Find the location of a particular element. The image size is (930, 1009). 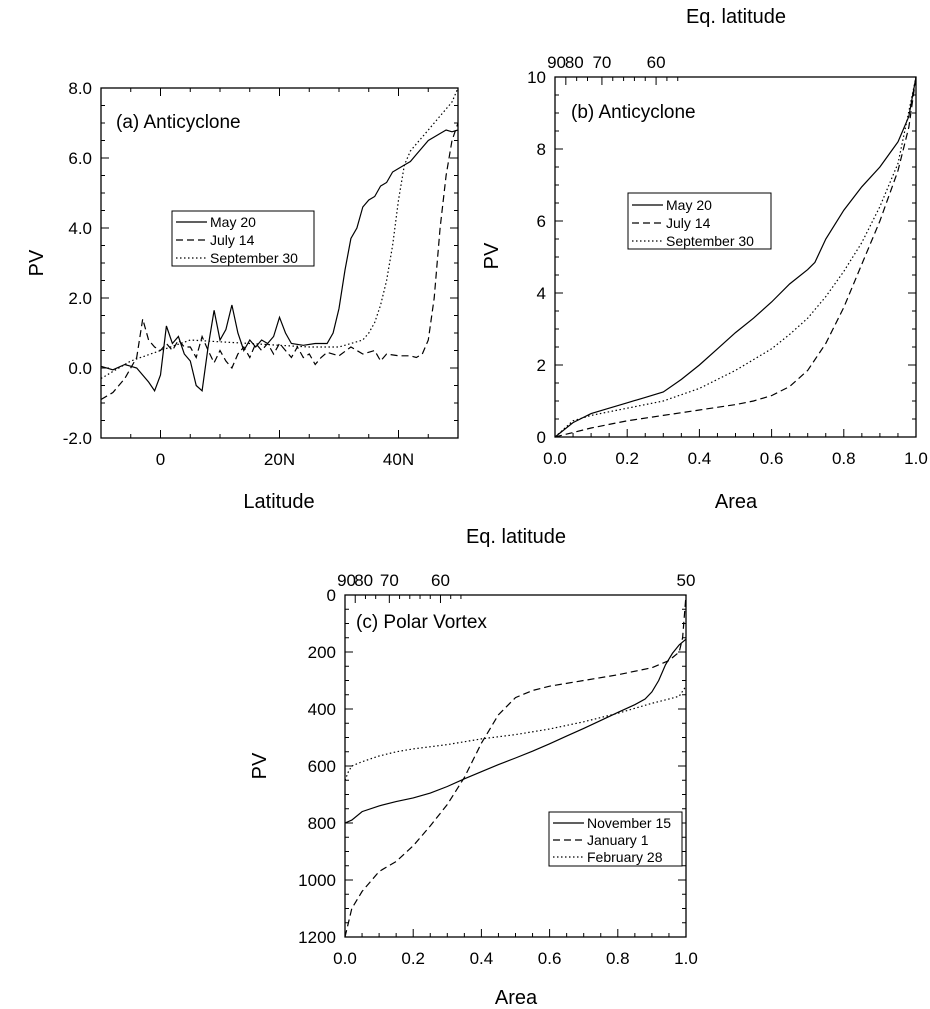

legend-c-label-1: January 1 is located at coordinates (618, 840).